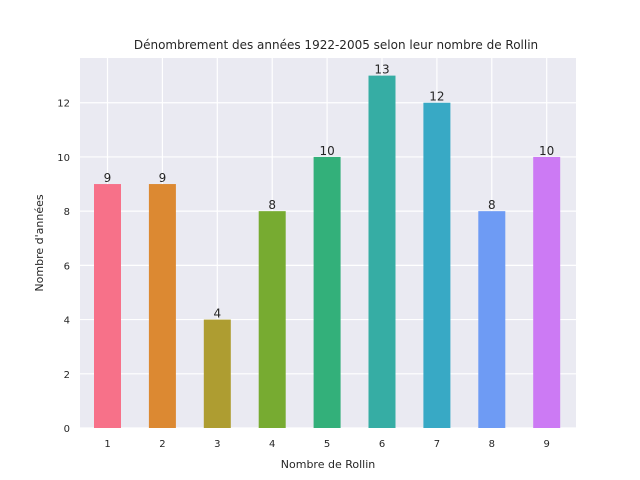  What do you see at coordinates (217, 314) in the screenshot?
I see `bar-value-label: 4` at bounding box center [217, 314].